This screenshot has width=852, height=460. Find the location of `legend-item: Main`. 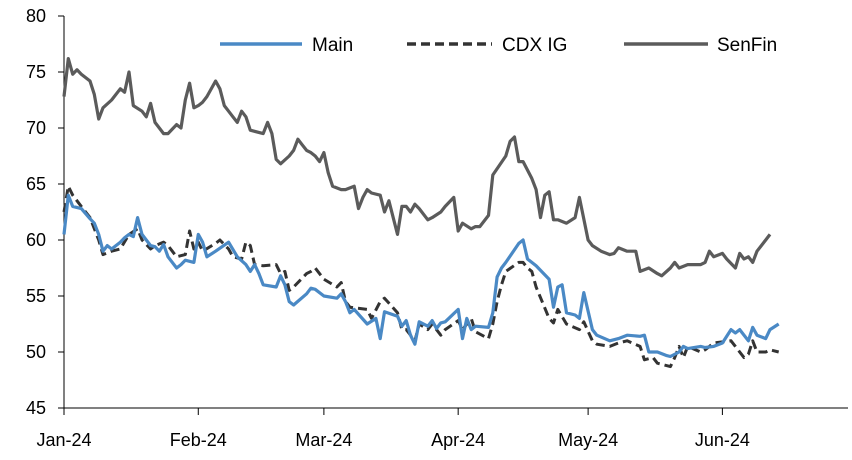

legend-item: Main is located at coordinates (286, 45).